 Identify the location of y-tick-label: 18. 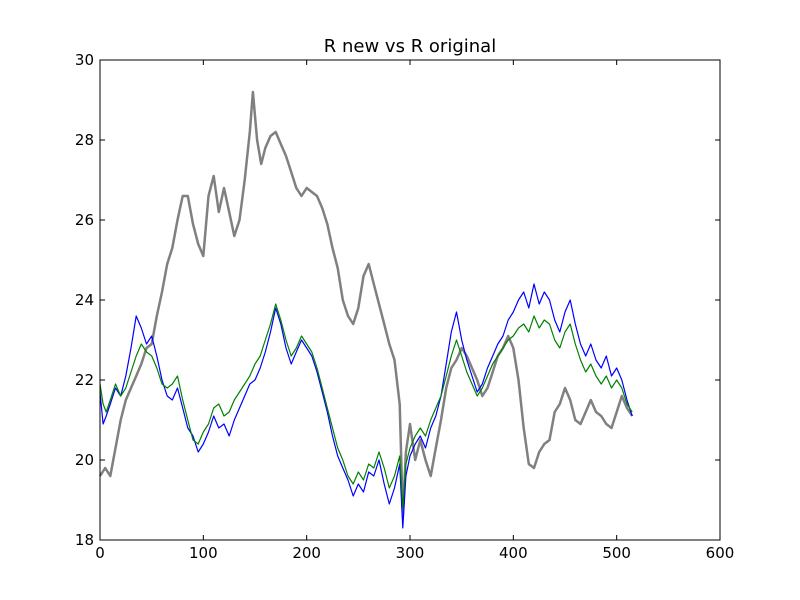
(84, 540).